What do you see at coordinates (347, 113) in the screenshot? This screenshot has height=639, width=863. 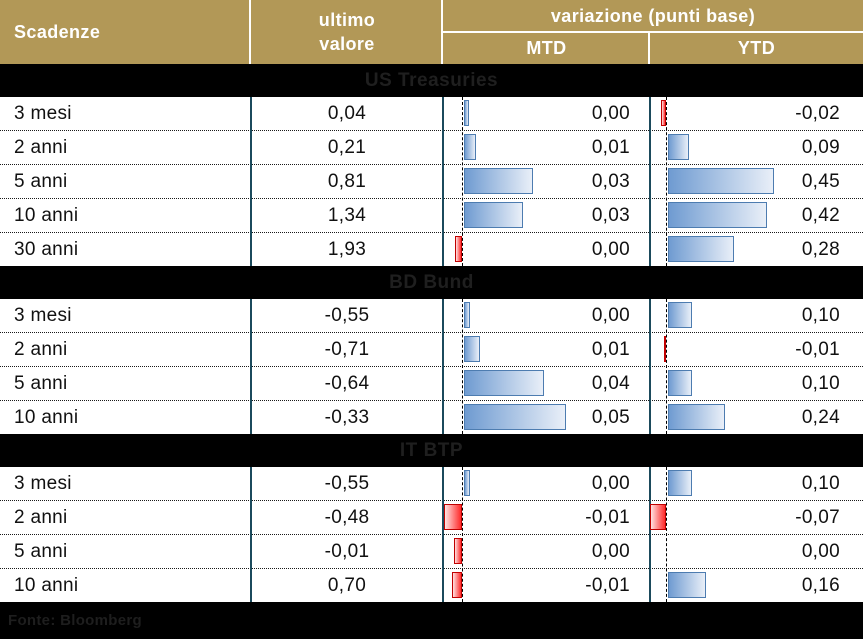 I see `last-value: 0,04` at bounding box center [347, 113].